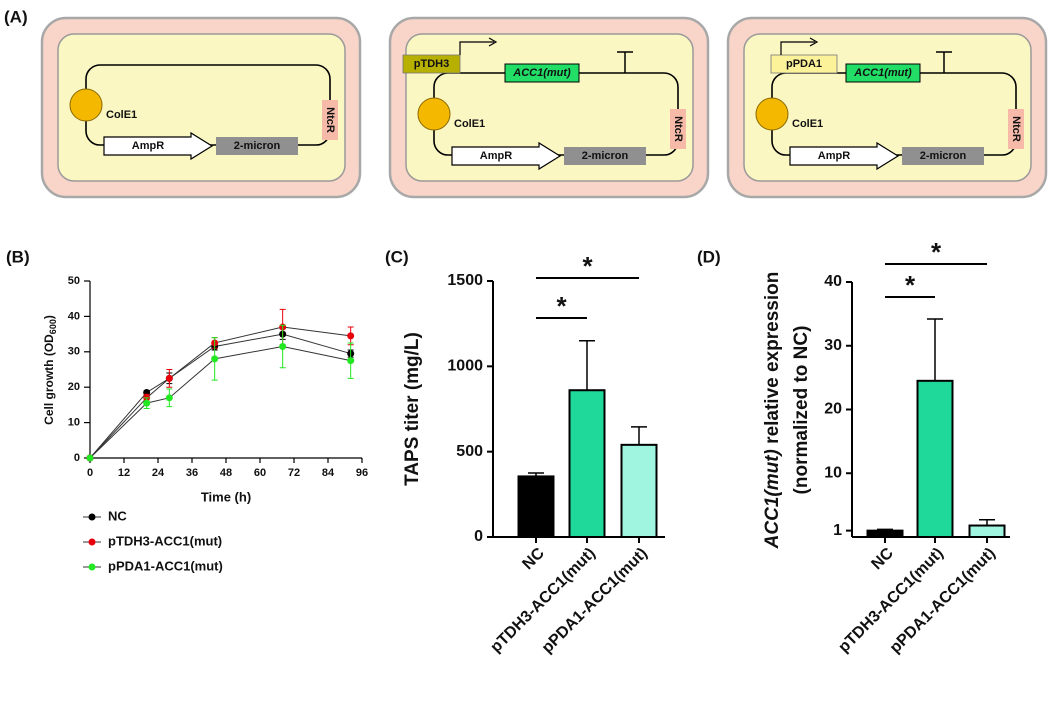  What do you see at coordinates (49, 317) in the screenshot?
I see `y-label-text: )` at bounding box center [49, 317].